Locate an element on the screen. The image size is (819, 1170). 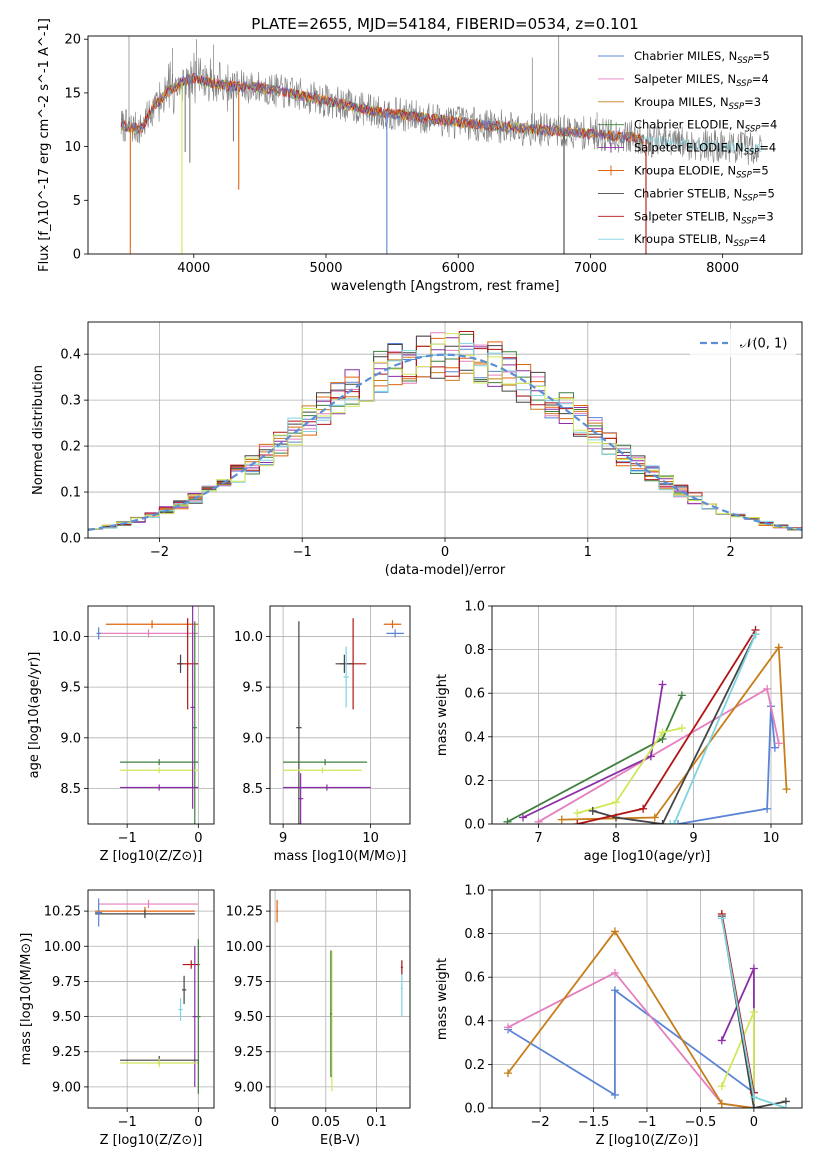
legend-label-tail: =5 is located at coordinates (760, 171).